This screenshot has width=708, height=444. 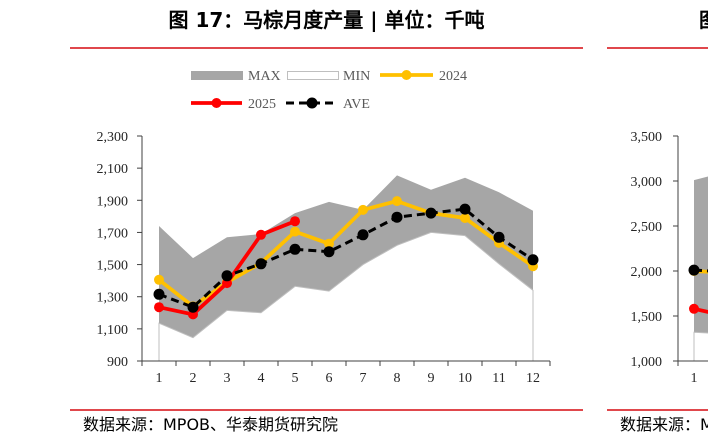 I want to click on legend-swatch-min, so click(x=313, y=75).